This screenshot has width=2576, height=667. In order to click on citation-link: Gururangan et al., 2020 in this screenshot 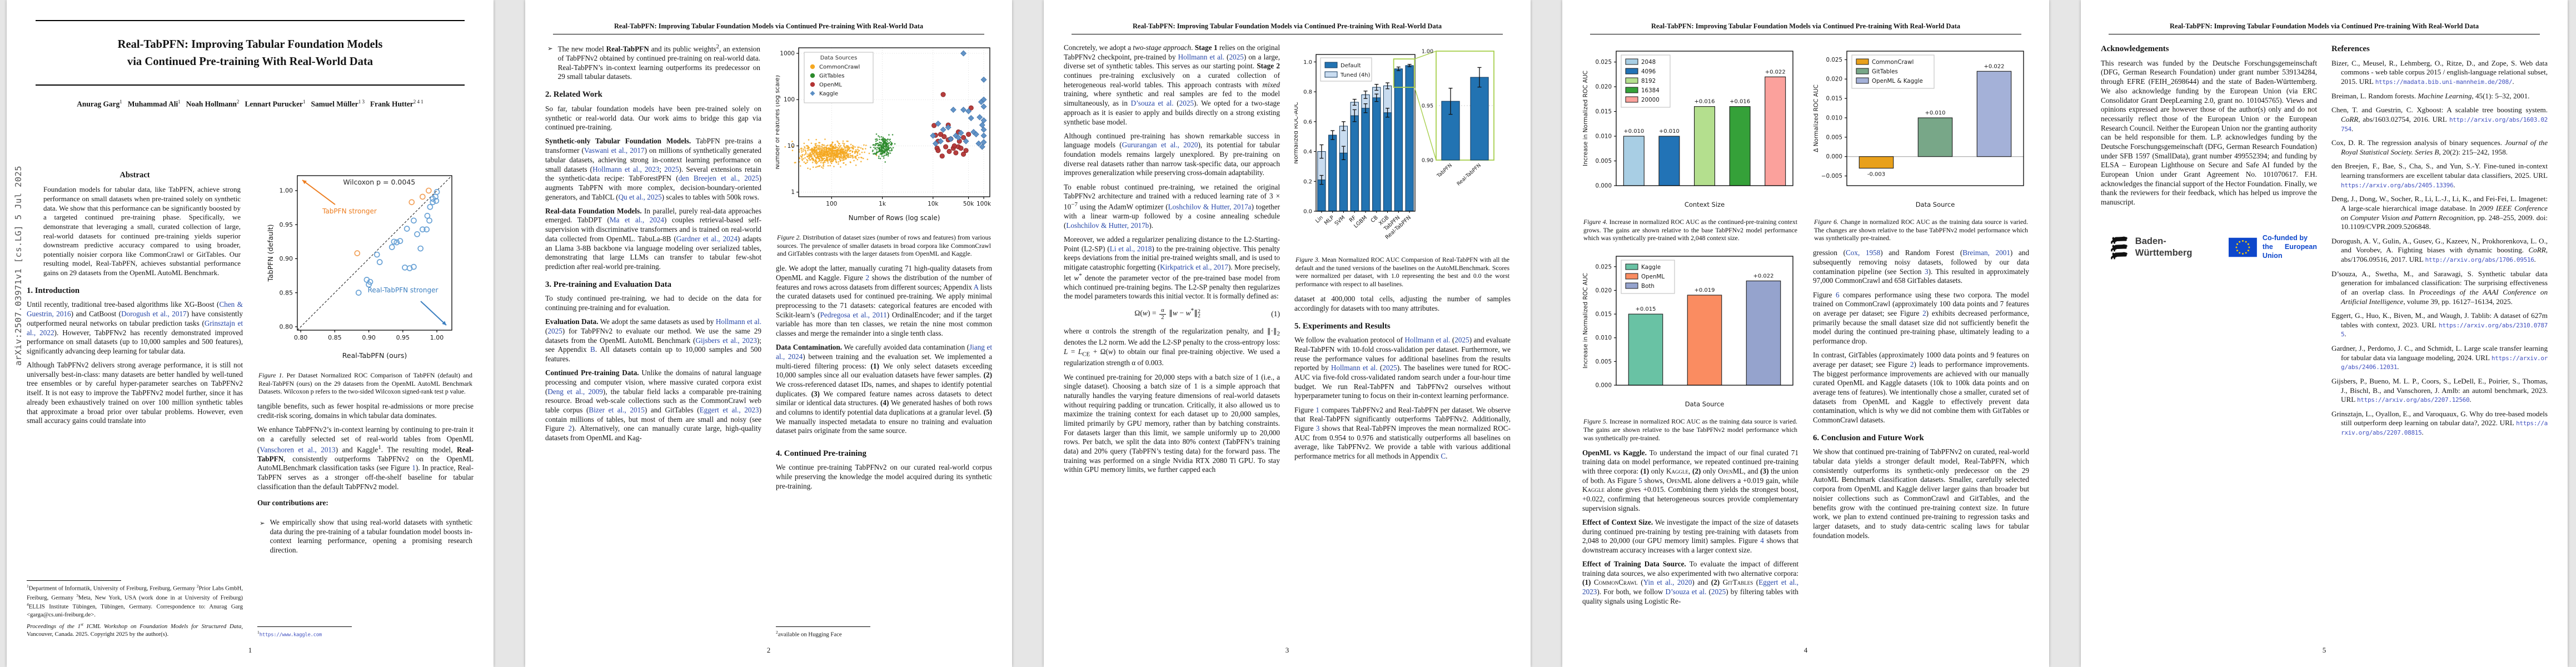, I will do `click(1160, 145)`.